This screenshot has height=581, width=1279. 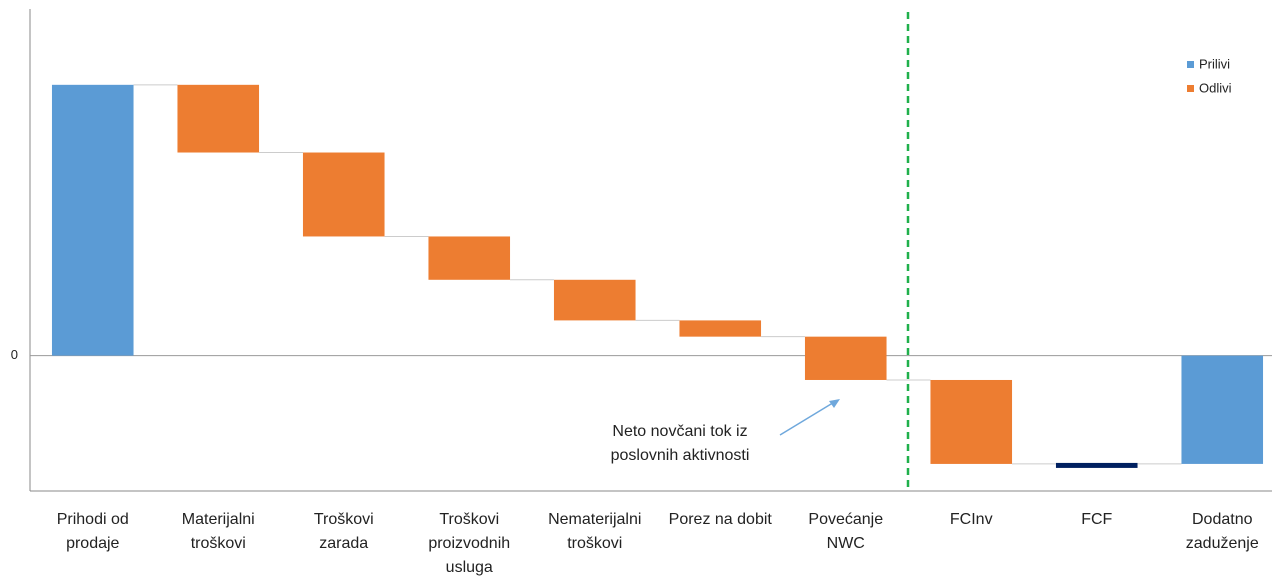 I want to click on x-tick-label: NWC, so click(x=846, y=543).